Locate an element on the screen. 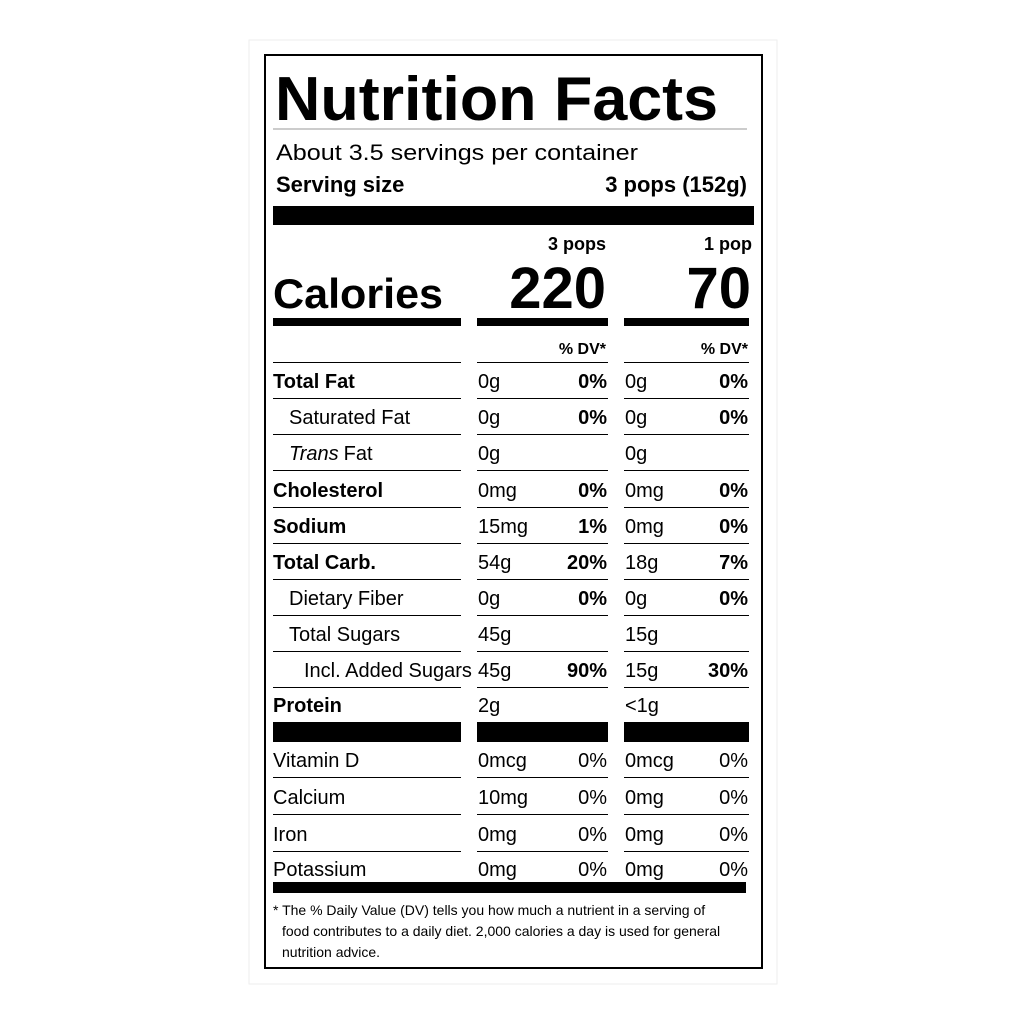 The width and height of the screenshot is (1024, 1024). calories-value: 220 is located at coordinates (557, 288).